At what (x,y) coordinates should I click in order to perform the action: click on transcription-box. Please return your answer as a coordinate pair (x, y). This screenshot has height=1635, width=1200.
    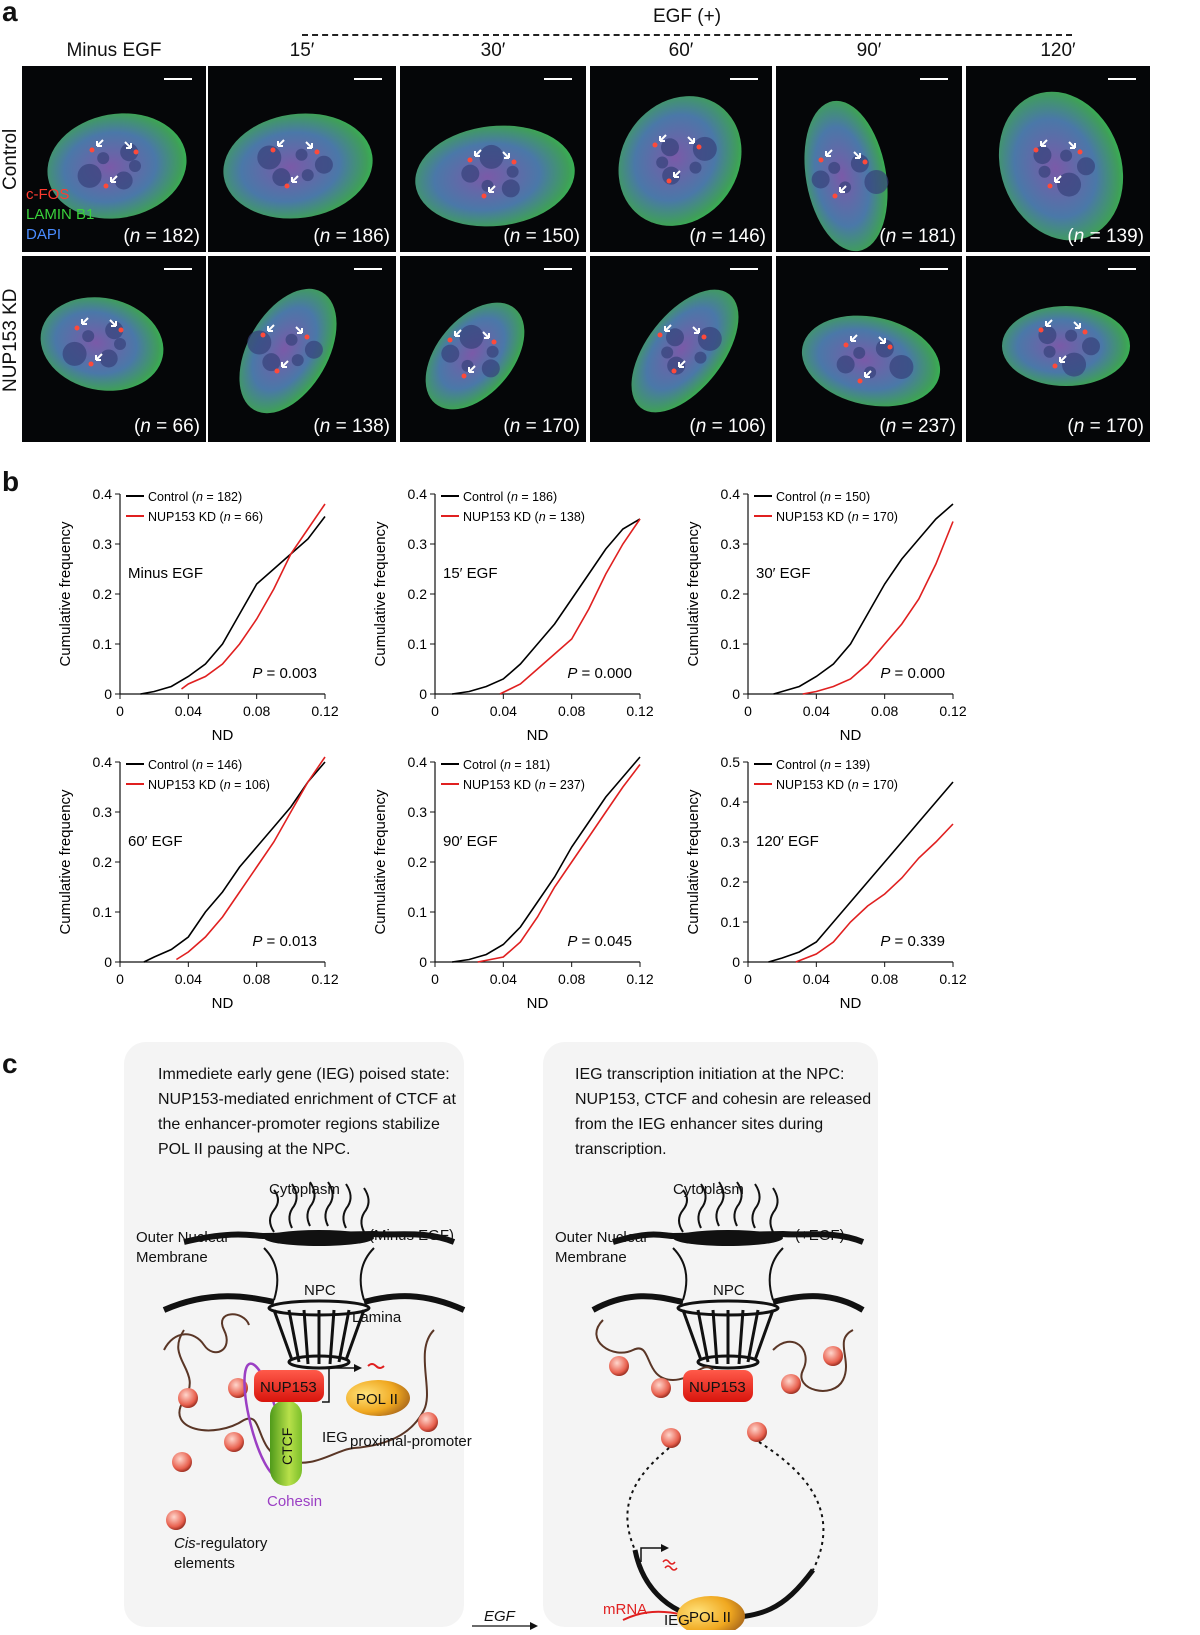
    Looking at the image, I should click on (710, 1334).